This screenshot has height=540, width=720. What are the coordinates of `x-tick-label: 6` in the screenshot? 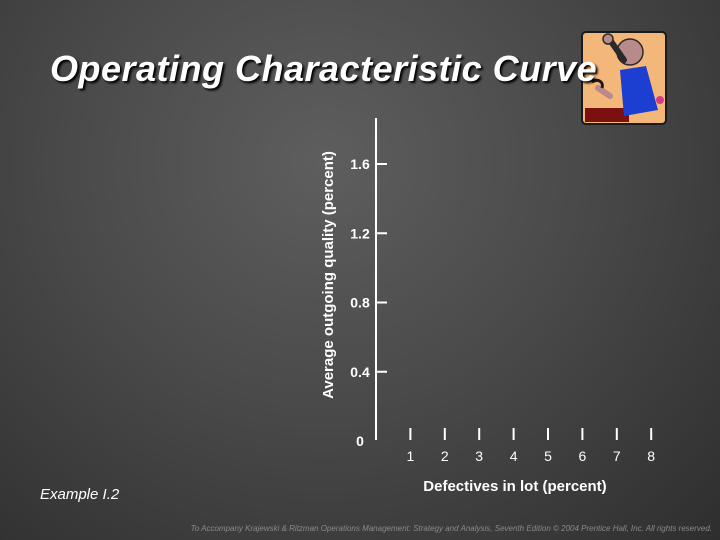 It's located at (583, 456).